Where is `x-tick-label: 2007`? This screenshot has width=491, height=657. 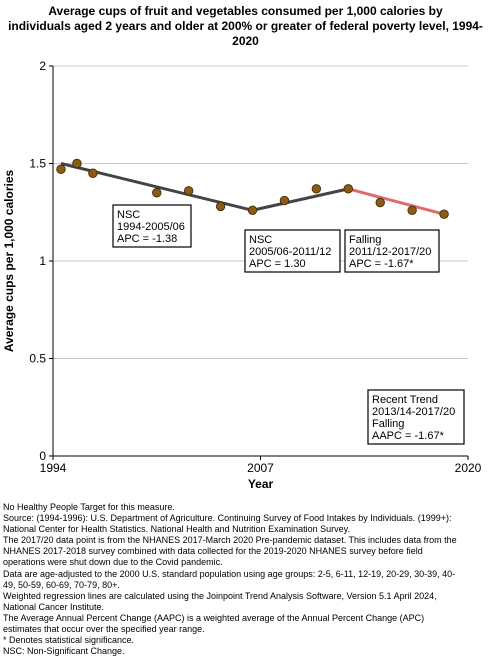
x-tick-label: 2007 is located at coordinates (260, 468).